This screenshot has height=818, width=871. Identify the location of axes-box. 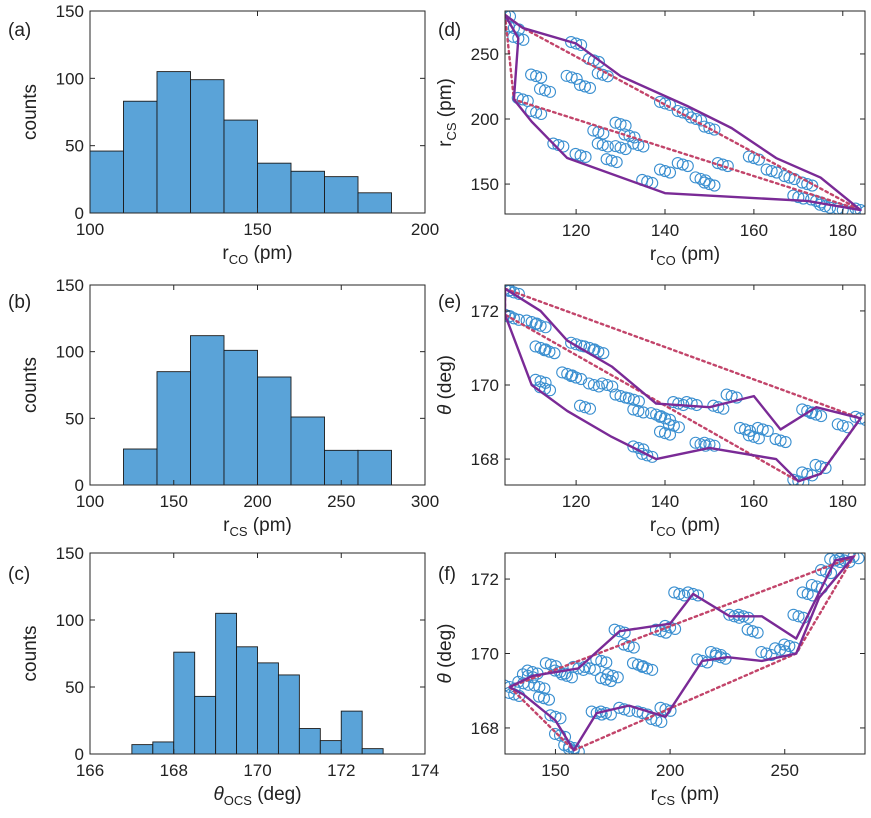
(685, 385).